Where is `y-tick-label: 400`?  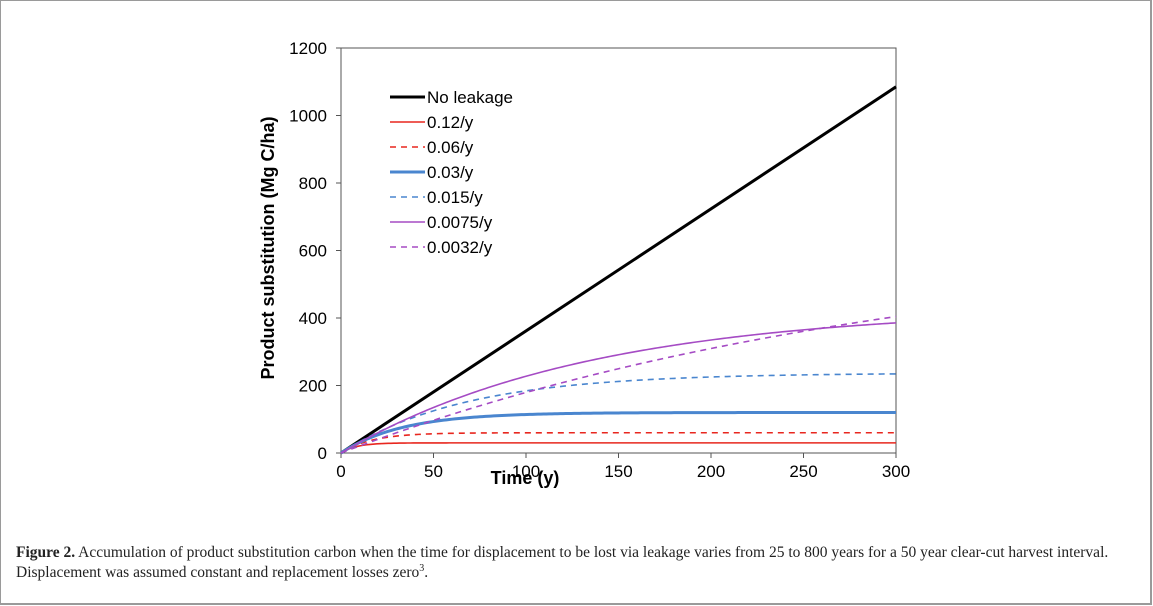
y-tick-label: 400 is located at coordinates (313, 318).